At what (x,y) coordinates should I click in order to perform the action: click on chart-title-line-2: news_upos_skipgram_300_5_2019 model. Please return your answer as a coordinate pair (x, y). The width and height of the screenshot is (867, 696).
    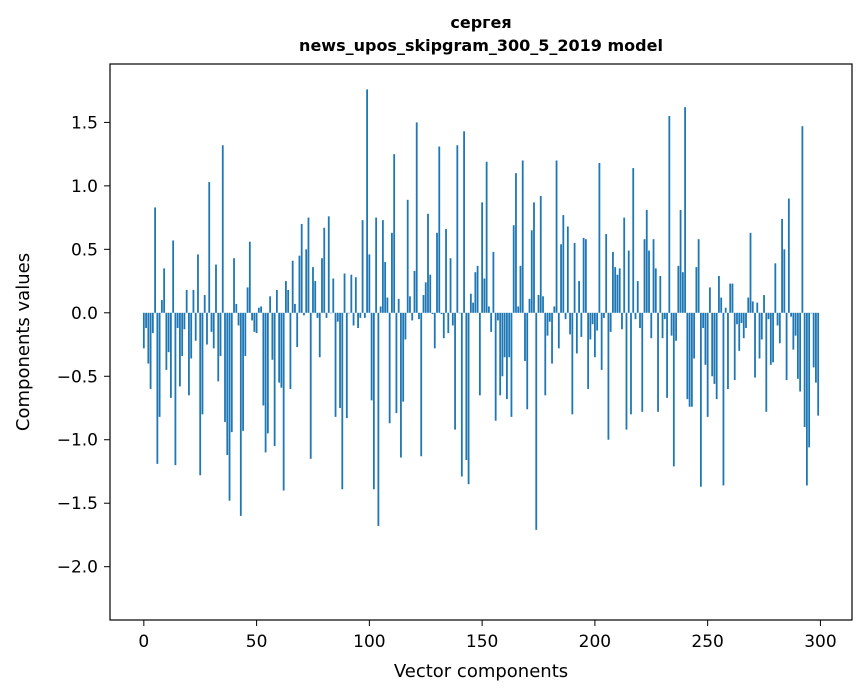
    Looking at the image, I should click on (481, 45).